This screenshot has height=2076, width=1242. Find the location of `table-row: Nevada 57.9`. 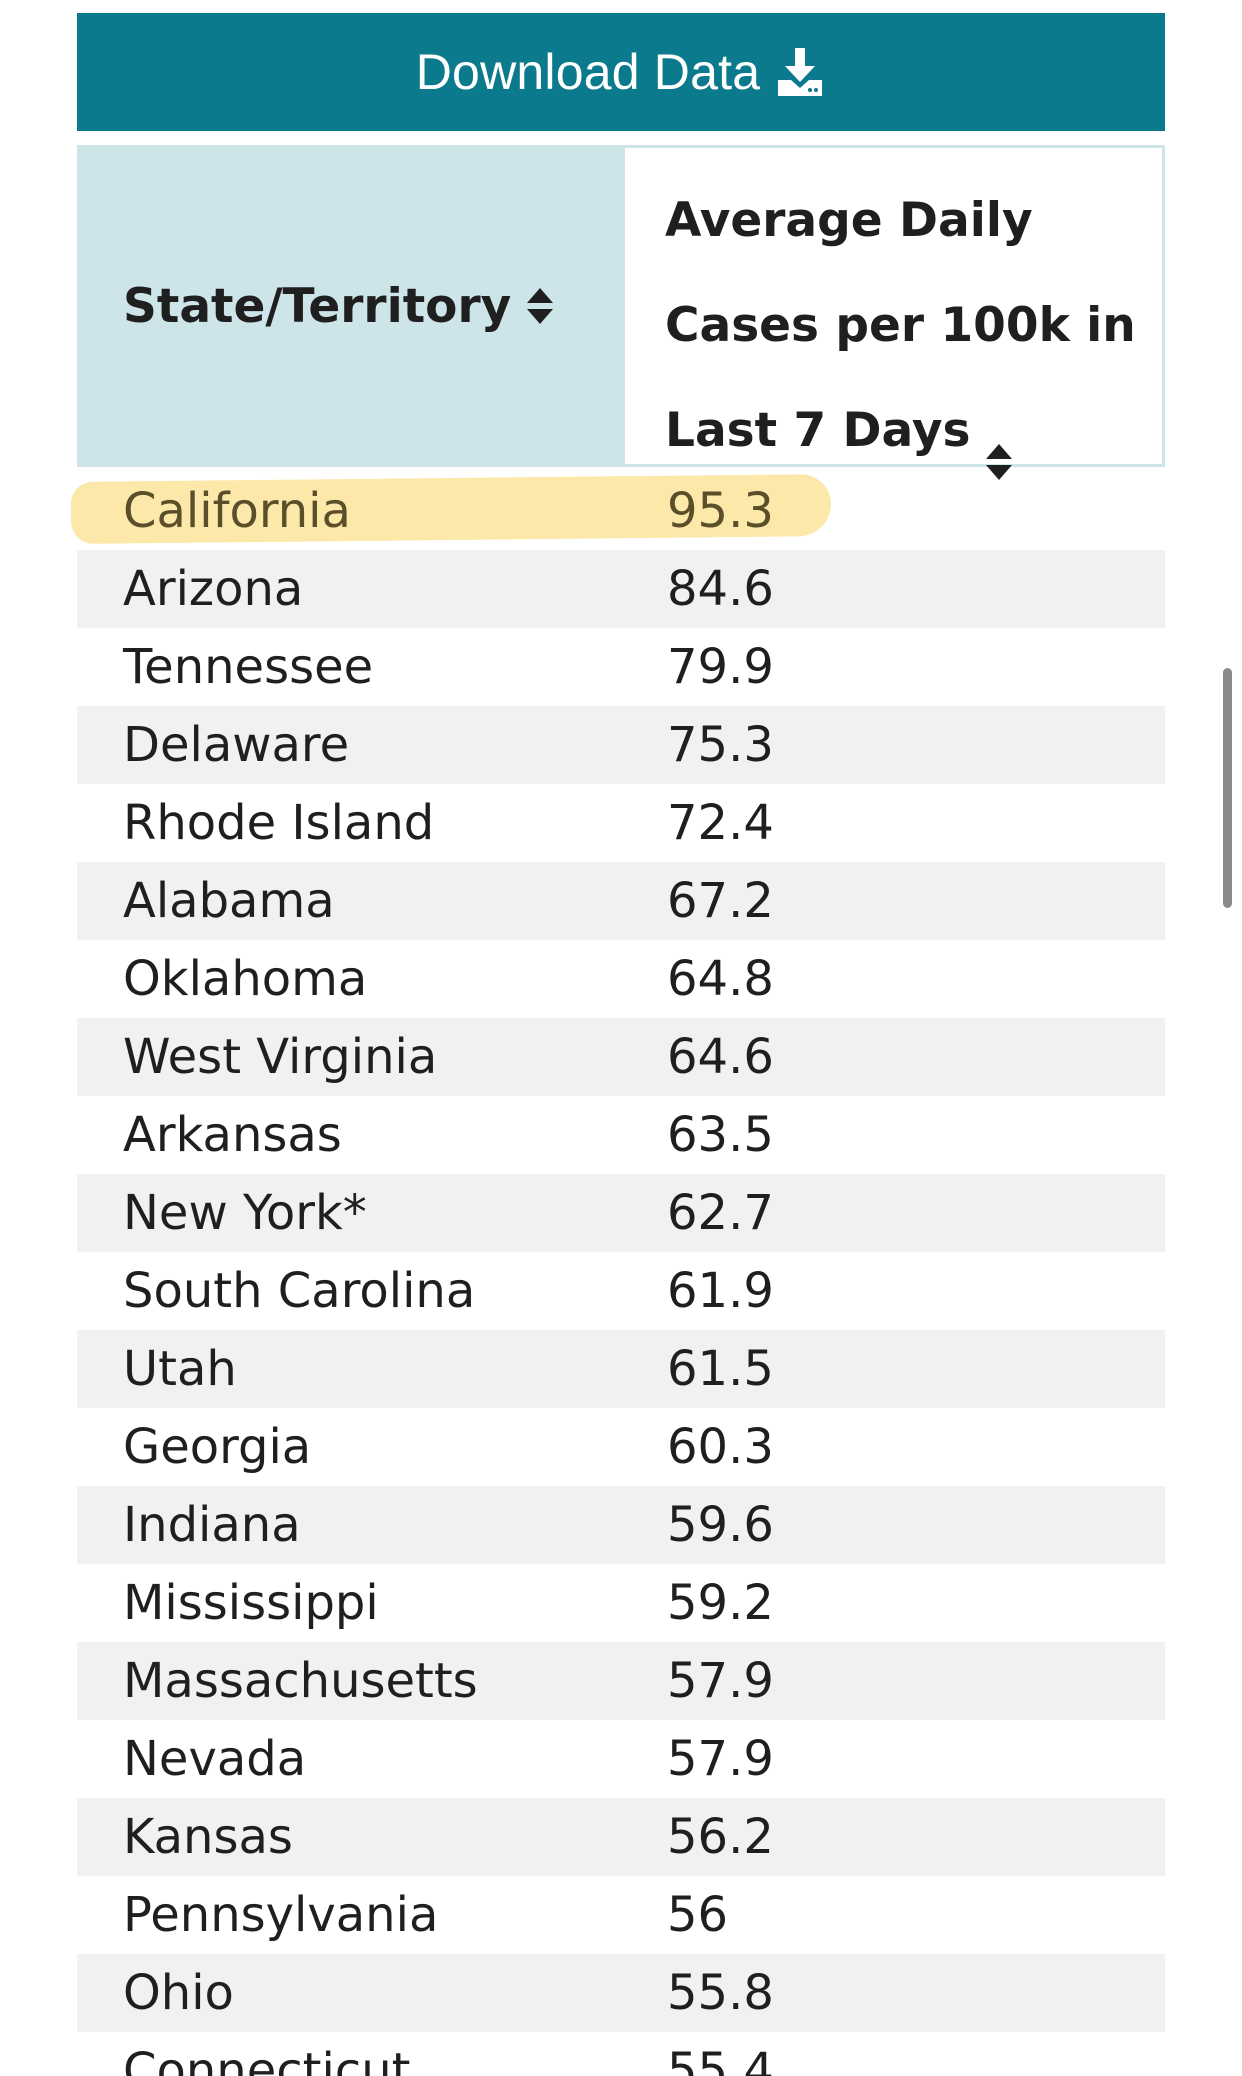

table-row: Nevada 57.9 is located at coordinates (621, 1759).